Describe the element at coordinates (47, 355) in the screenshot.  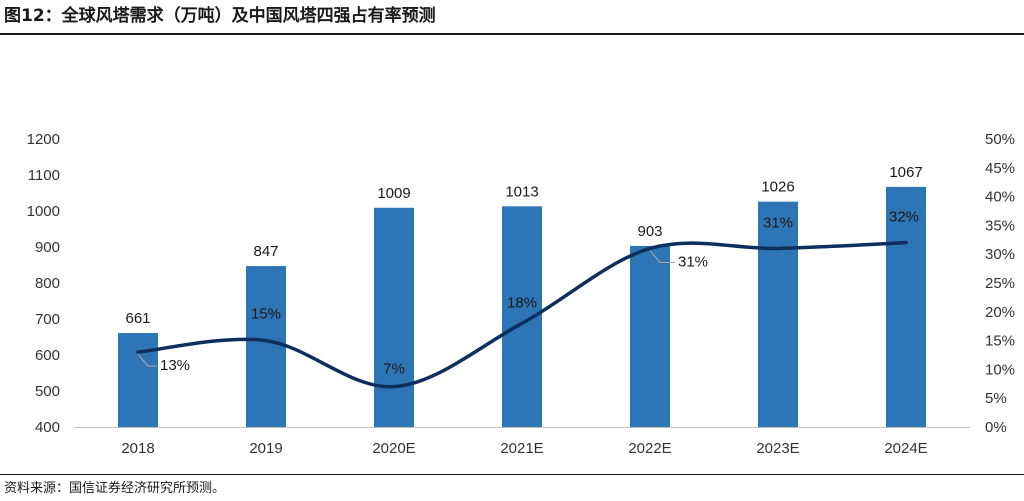
I see `left-tick-600: 600` at that location.